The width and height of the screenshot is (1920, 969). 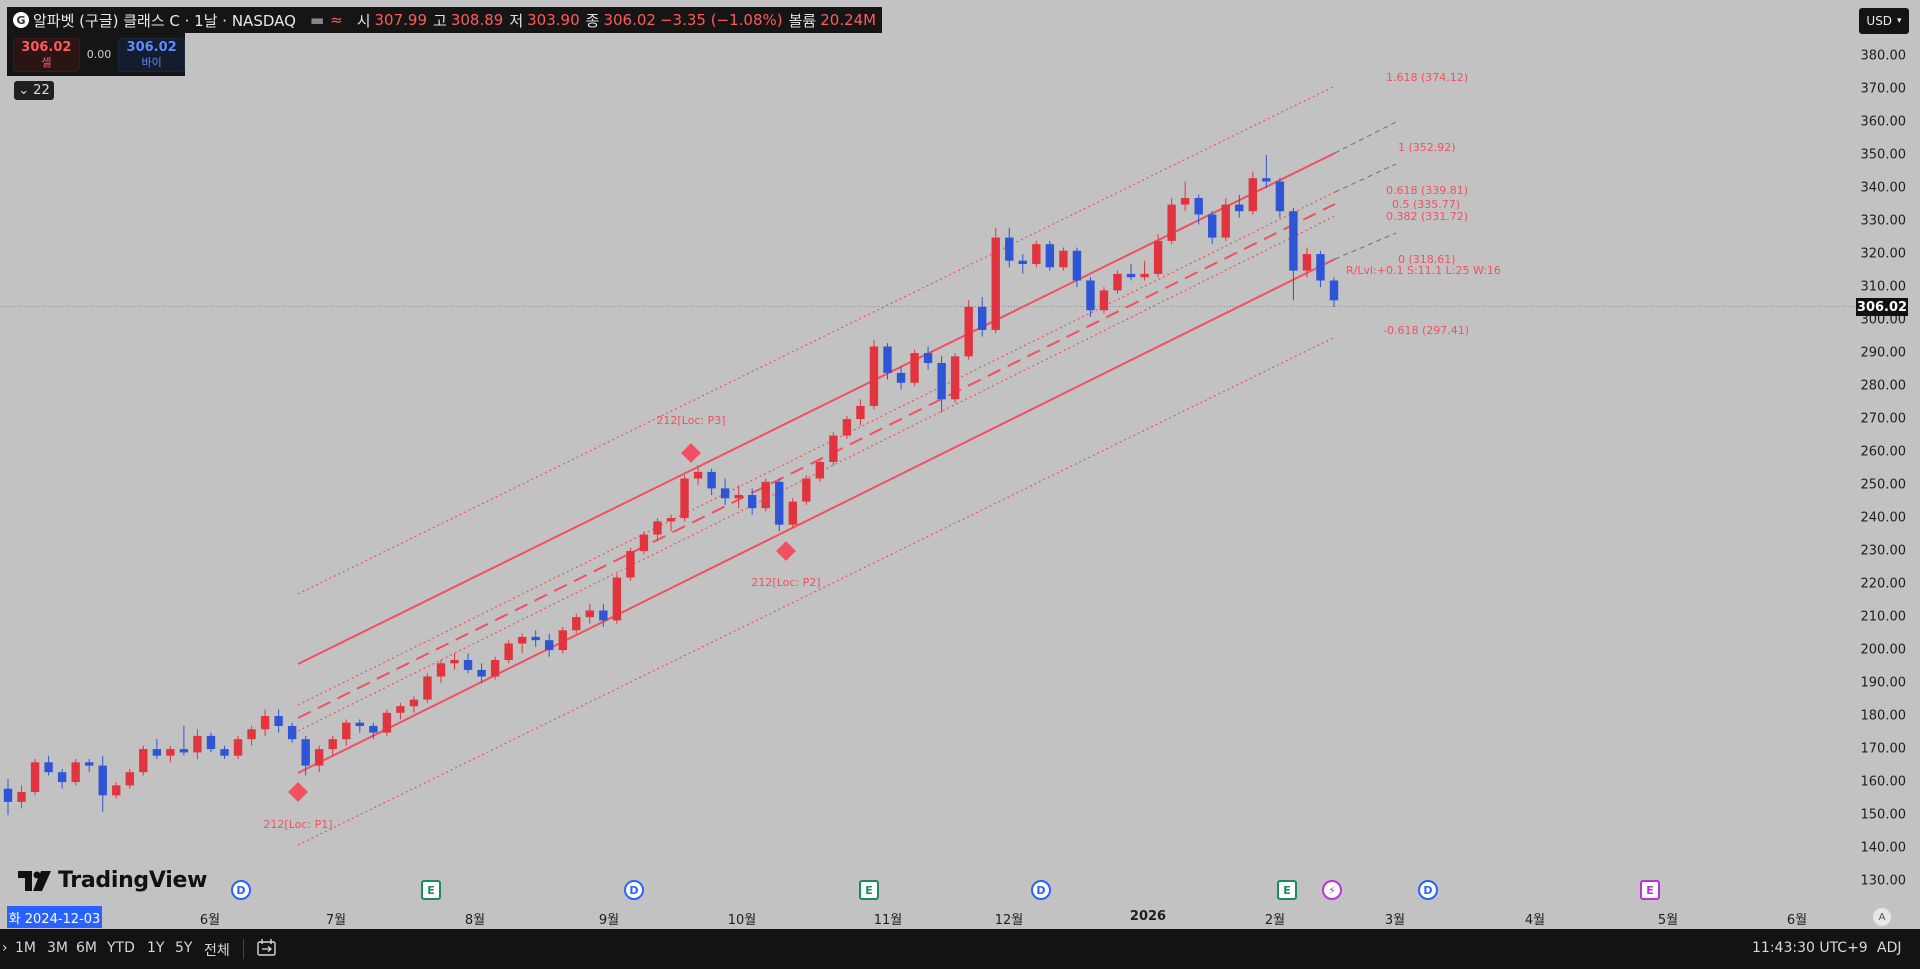 What do you see at coordinates (1883, 881) in the screenshot?
I see `price-tick-label: 130.00` at bounding box center [1883, 881].